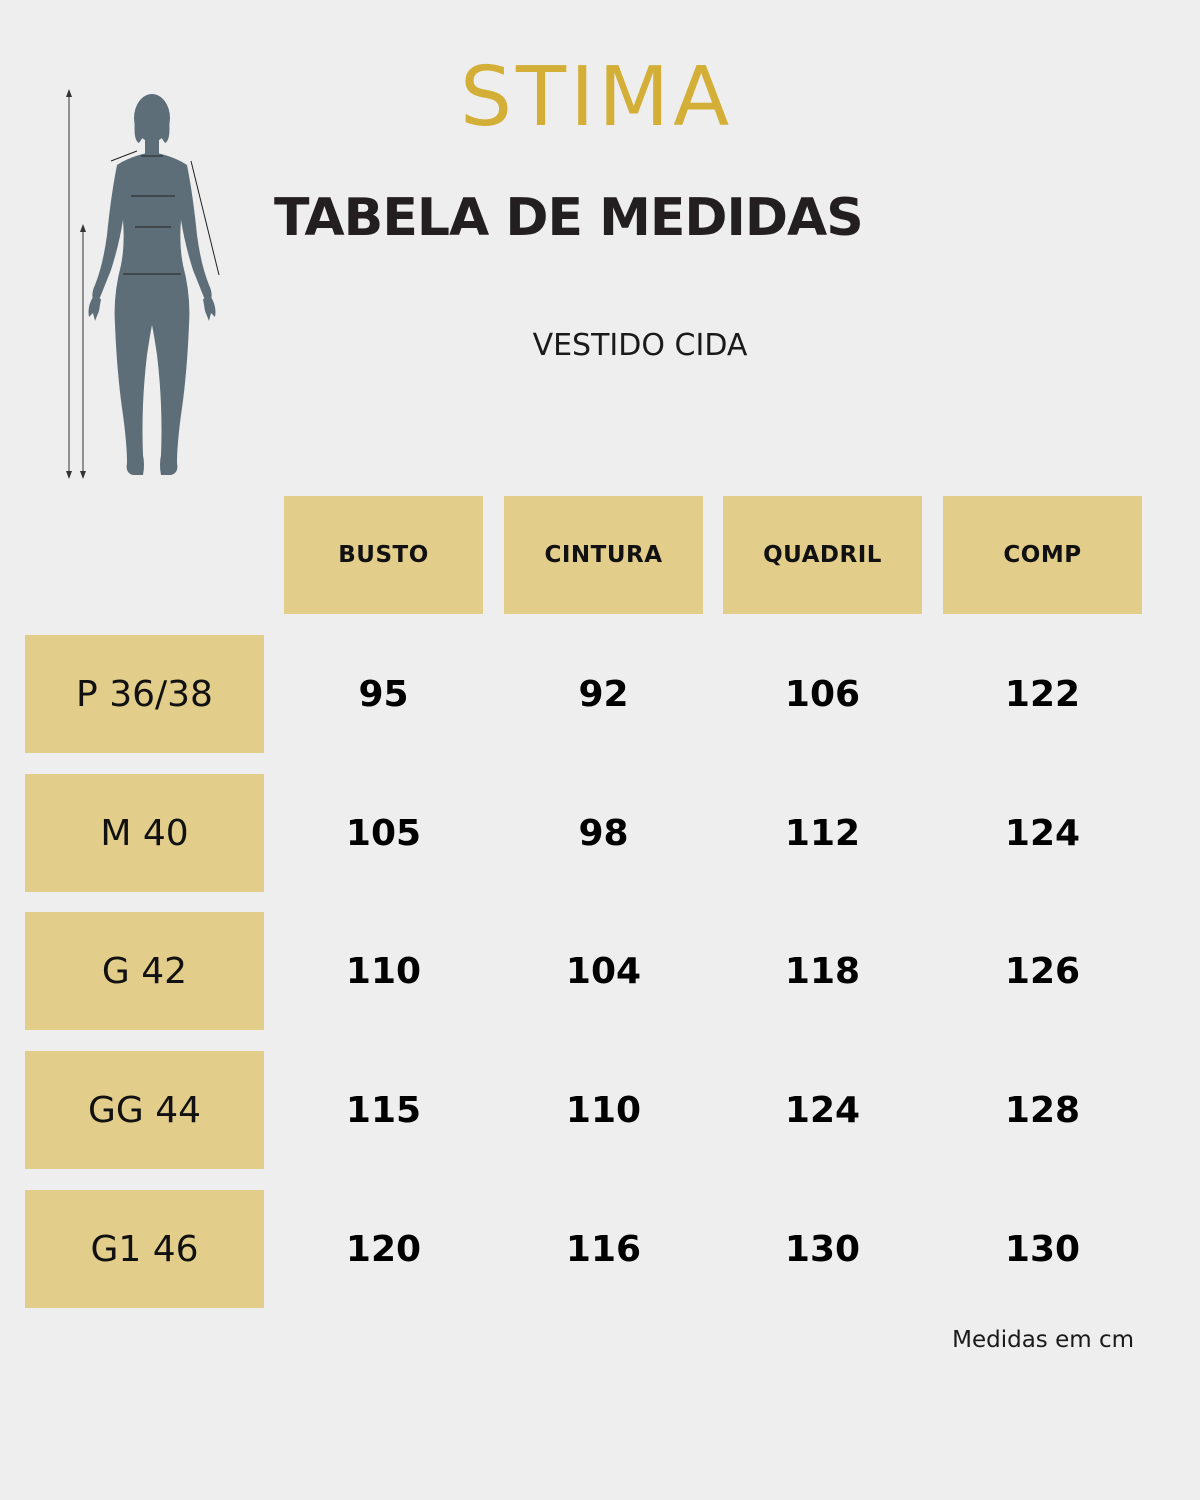 This screenshot has height=1500, width=1200. What do you see at coordinates (1042, 971) in the screenshot?
I see `table-cell-comp: 126` at bounding box center [1042, 971].